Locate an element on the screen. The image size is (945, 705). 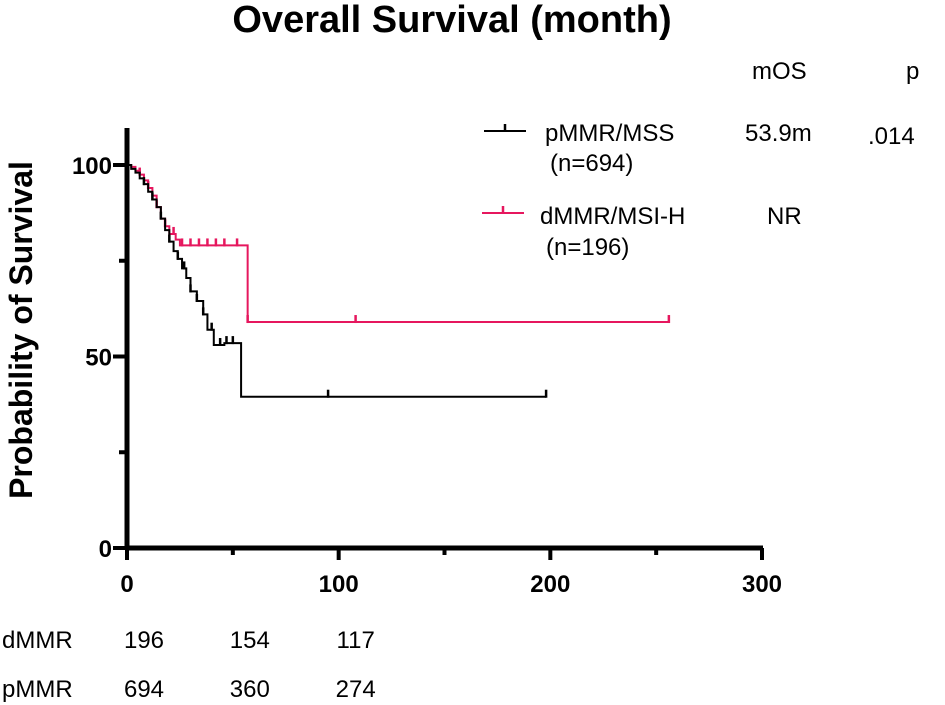
survival-curve-pmmr is located at coordinates (337, 281).